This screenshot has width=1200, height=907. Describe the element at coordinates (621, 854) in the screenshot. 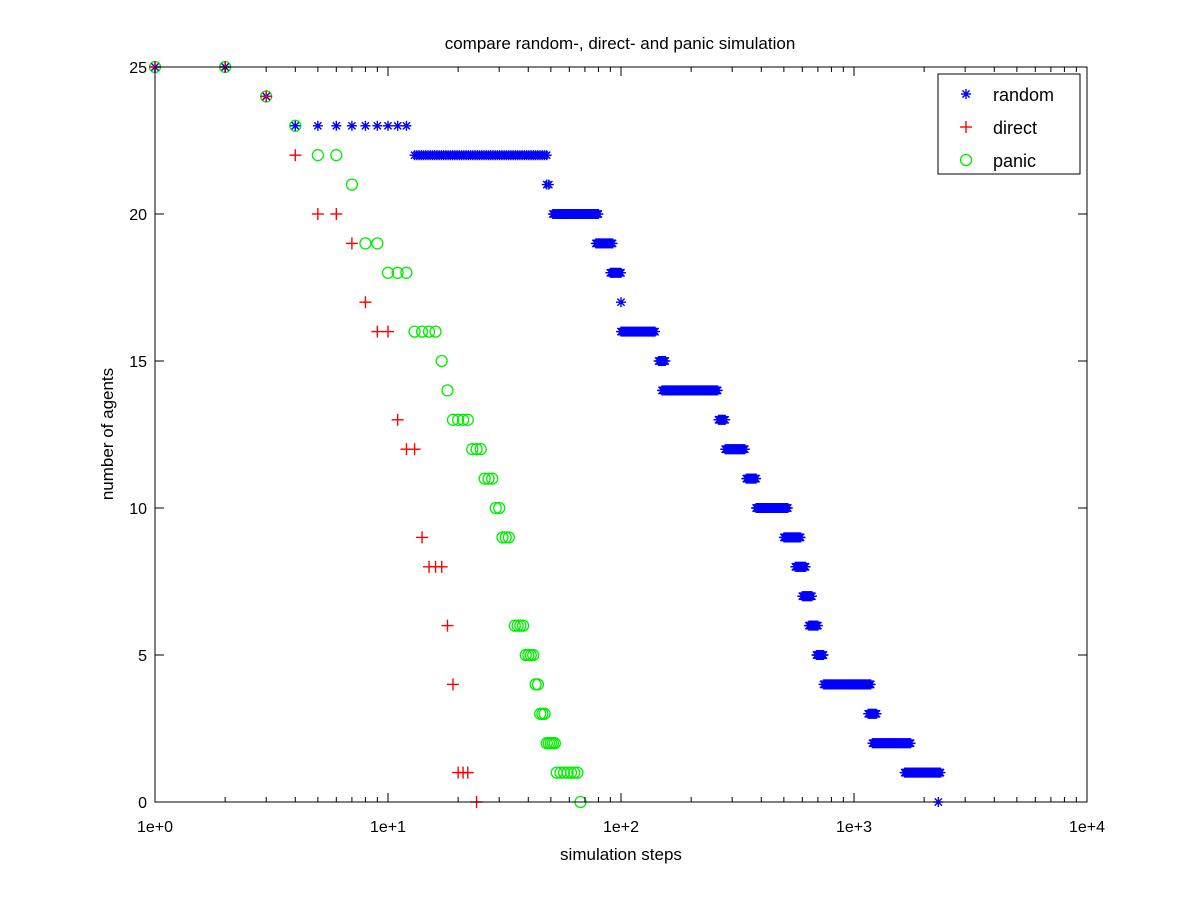

I see `x-axis-label: simulation steps` at that location.